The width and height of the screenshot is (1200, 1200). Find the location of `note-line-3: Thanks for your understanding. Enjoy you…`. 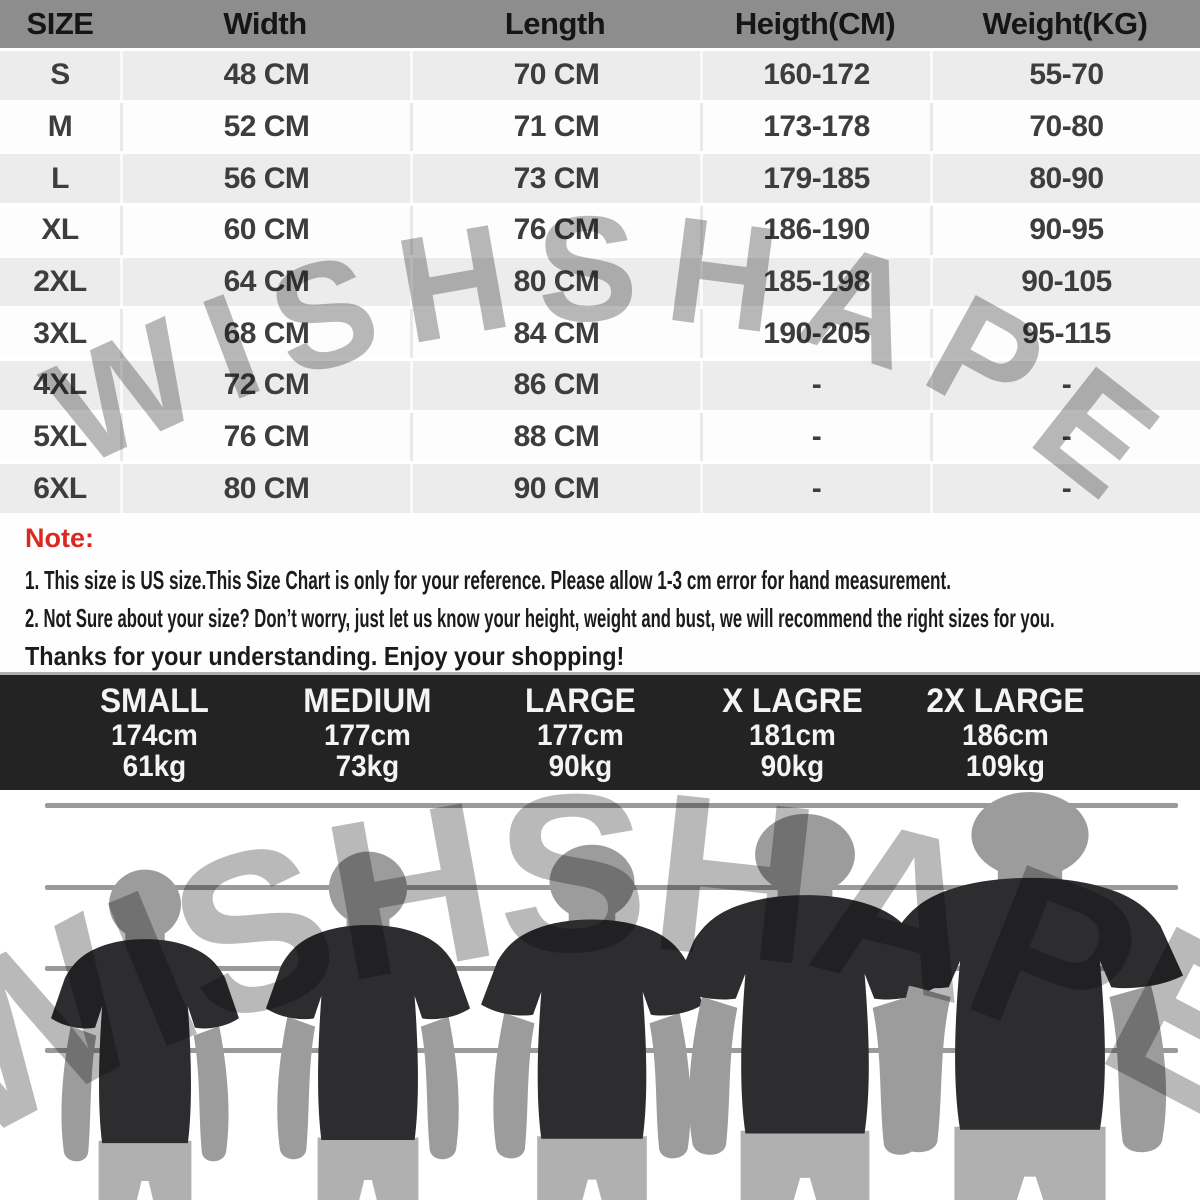

note-line-3: Thanks for your understanding. Enjoy you… is located at coordinates (325, 656).